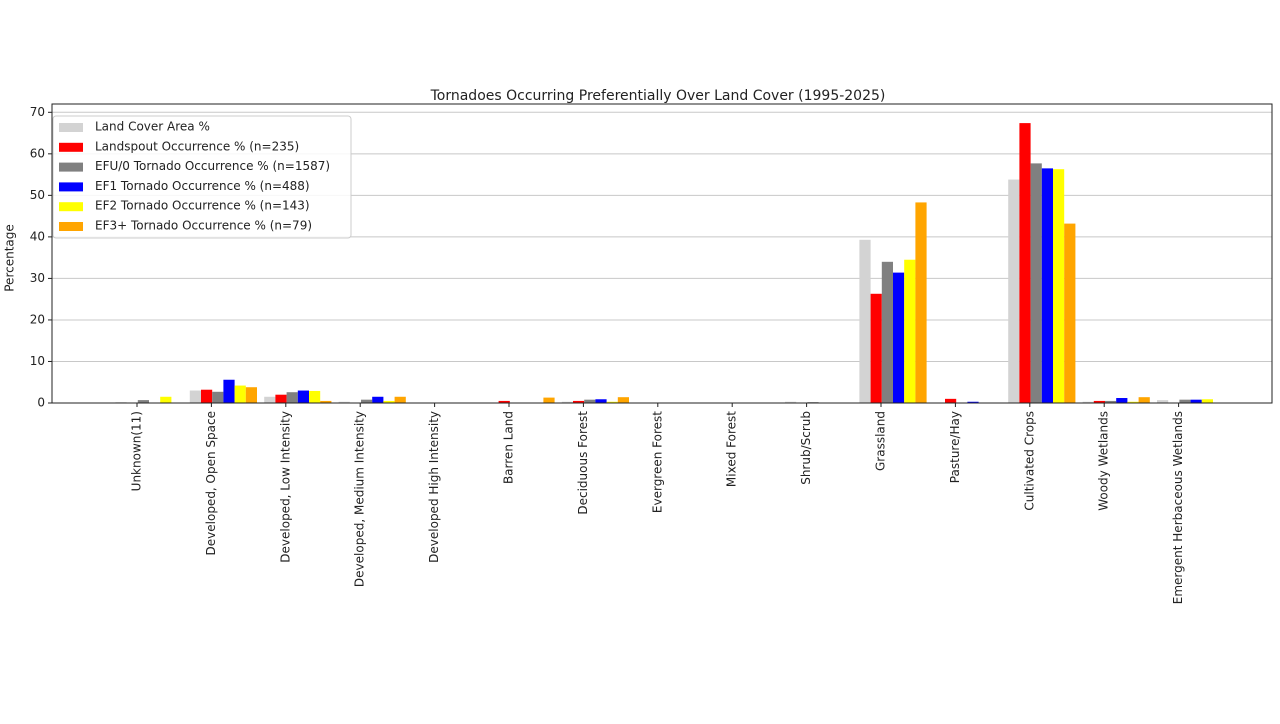 The image size is (1280, 724). Describe the element at coordinates (285, 487) in the screenshot. I see `x-tick-label: Developed, Low Intensity` at that location.